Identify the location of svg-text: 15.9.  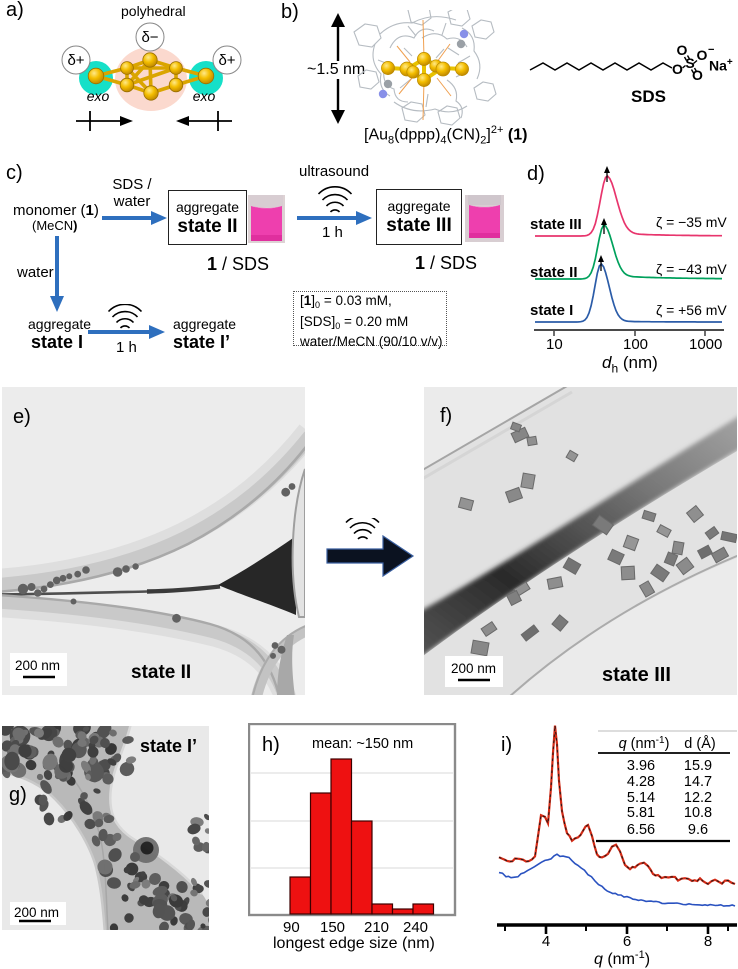
(698, 766).